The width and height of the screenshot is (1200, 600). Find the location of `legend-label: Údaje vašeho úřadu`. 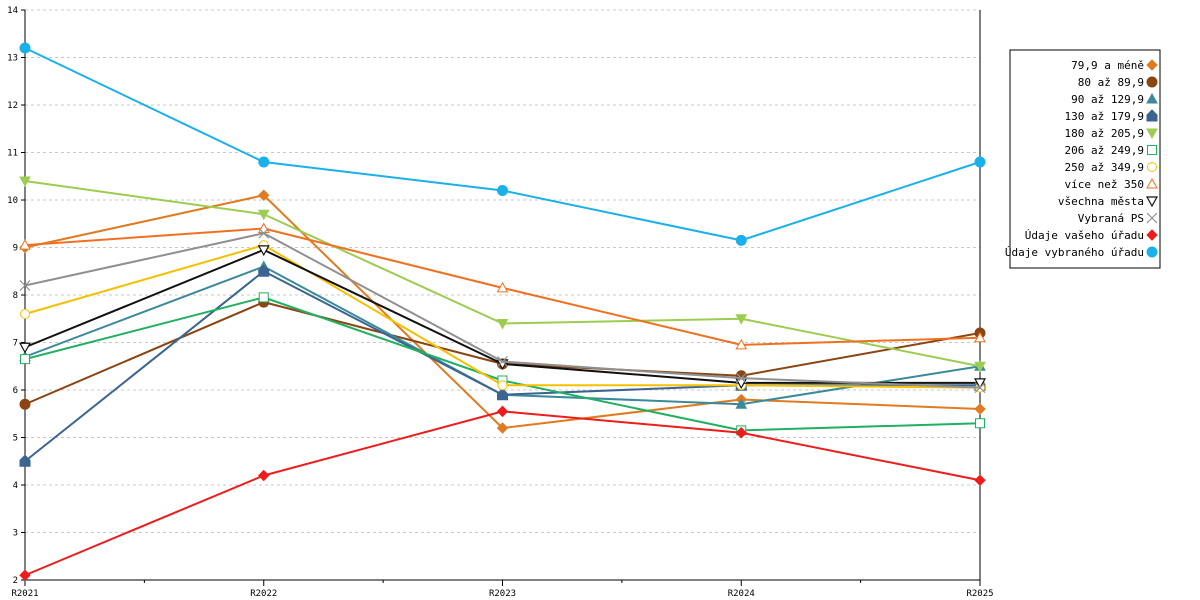

legend-label: Údaje vašeho úřadu is located at coordinates (1084, 235).